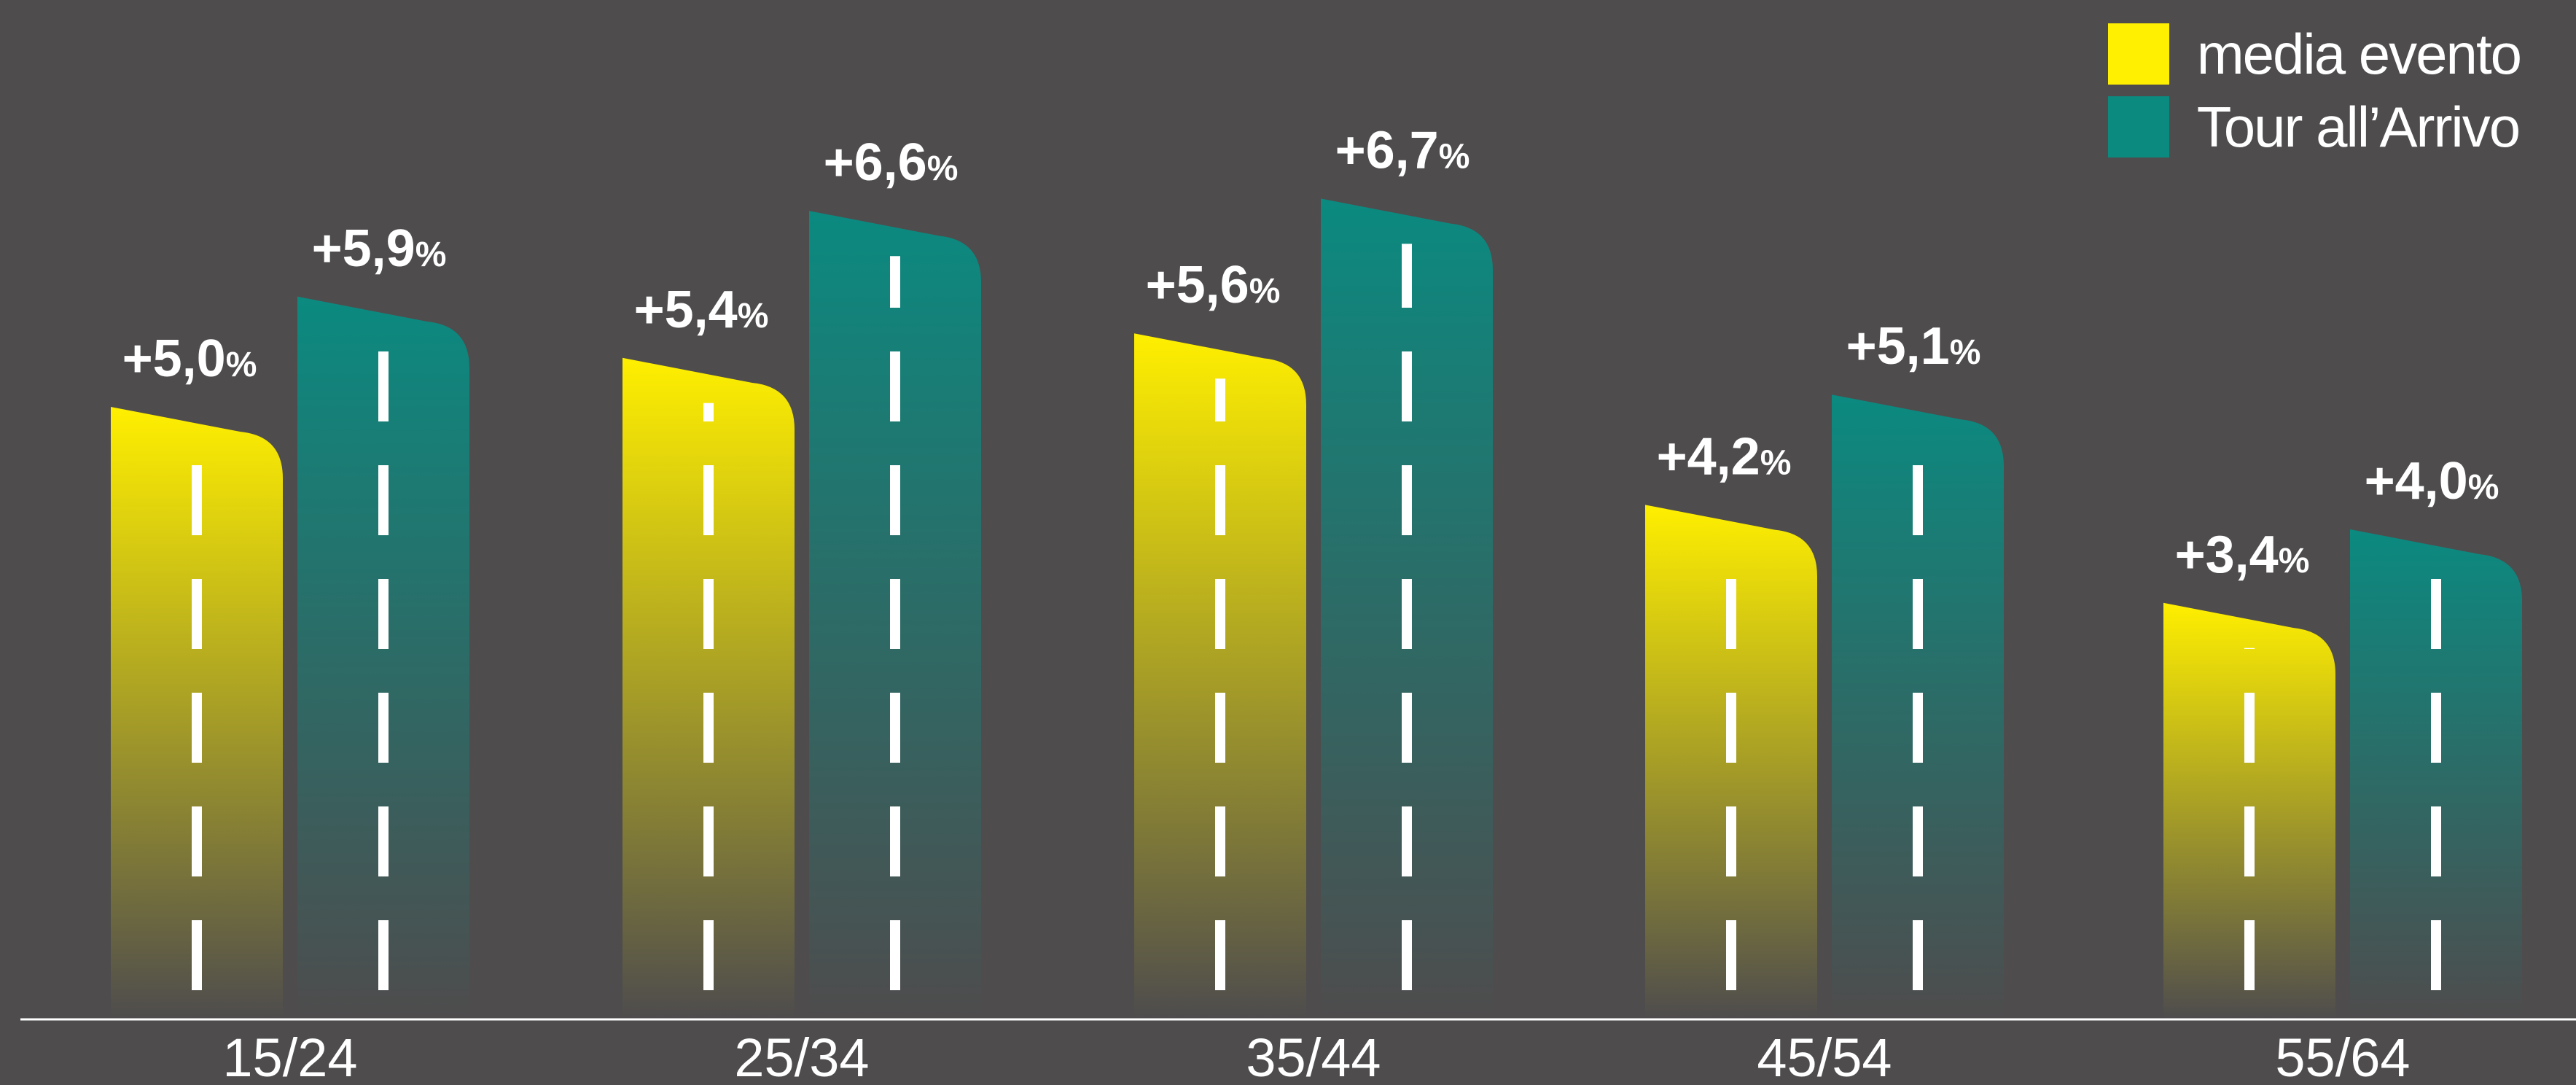 The height and width of the screenshot is (1085, 2576). What do you see at coordinates (2138, 127) in the screenshot?
I see `legend-swatch-tour-all-arrivo` at bounding box center [2138, 127].